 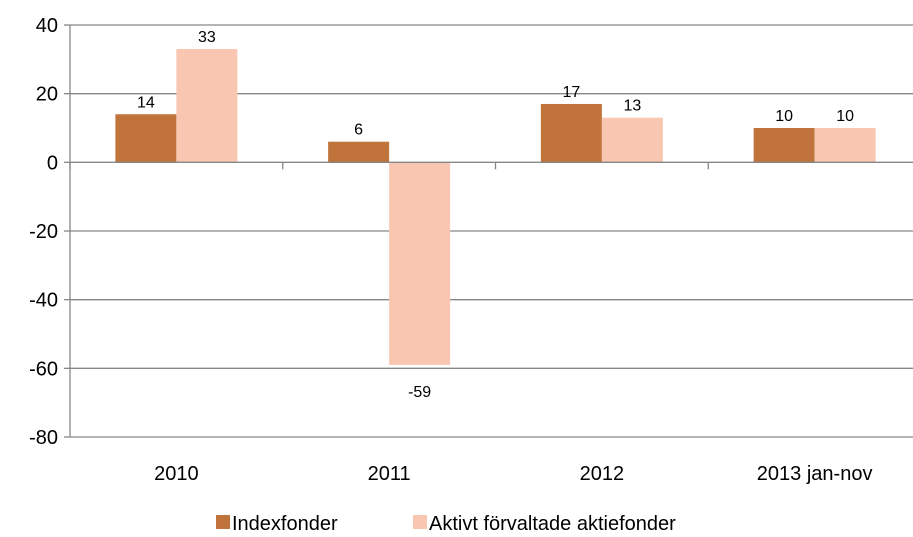 I want to click on legend-item-indexfonder: Indexfonder, so click(x=277, y=524).